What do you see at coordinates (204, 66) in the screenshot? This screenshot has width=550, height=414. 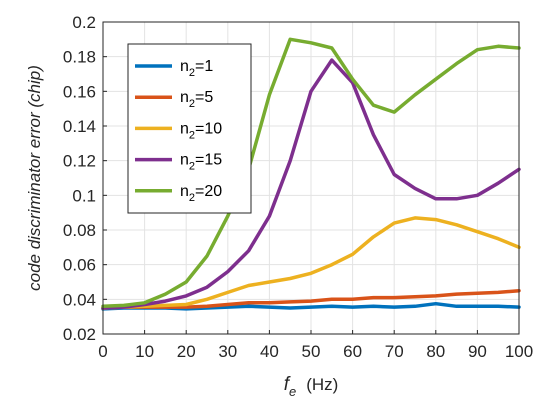 I see `legend-label-rest: =1` at bounding box center [204, 66].